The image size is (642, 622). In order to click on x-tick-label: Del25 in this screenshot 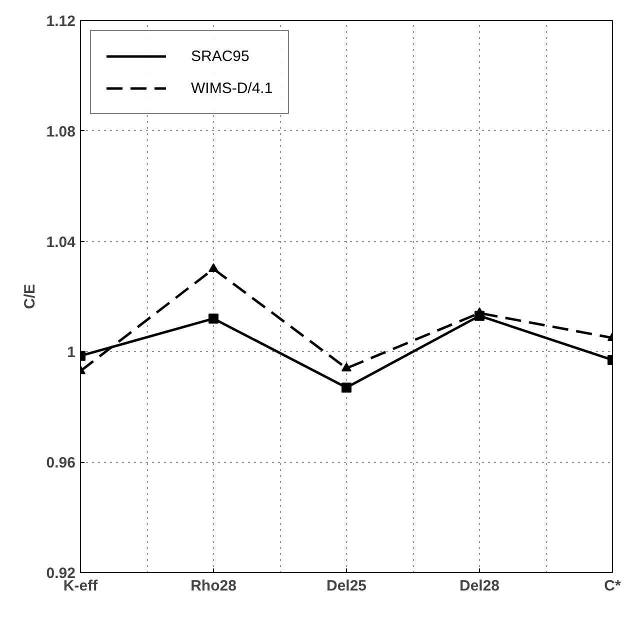, I will do `click(346, 586)`.